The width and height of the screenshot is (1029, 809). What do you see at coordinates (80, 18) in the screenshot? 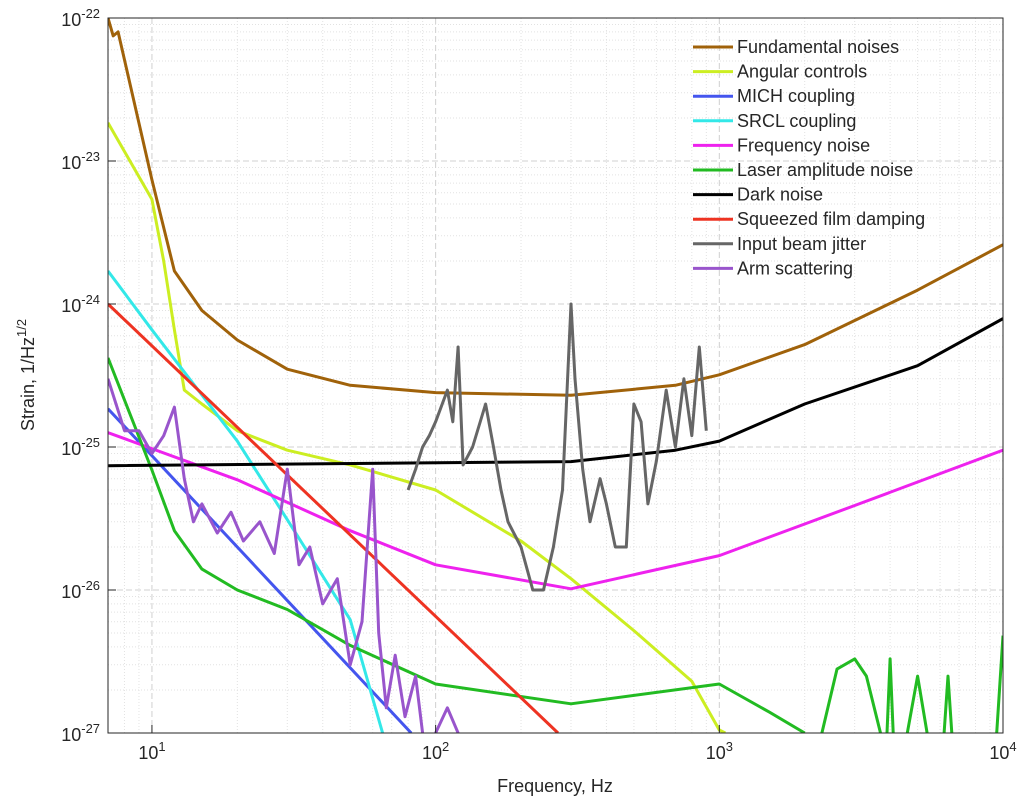
I see `y-tick-label: 10-22` at bounding box center [80, 18].